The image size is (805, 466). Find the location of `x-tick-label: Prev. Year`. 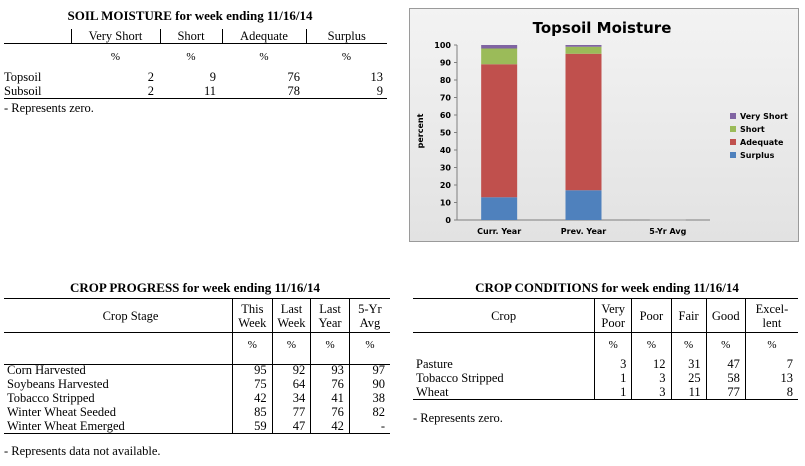

x-tick-label: Prev. Year is located at coordinates (584, 231).